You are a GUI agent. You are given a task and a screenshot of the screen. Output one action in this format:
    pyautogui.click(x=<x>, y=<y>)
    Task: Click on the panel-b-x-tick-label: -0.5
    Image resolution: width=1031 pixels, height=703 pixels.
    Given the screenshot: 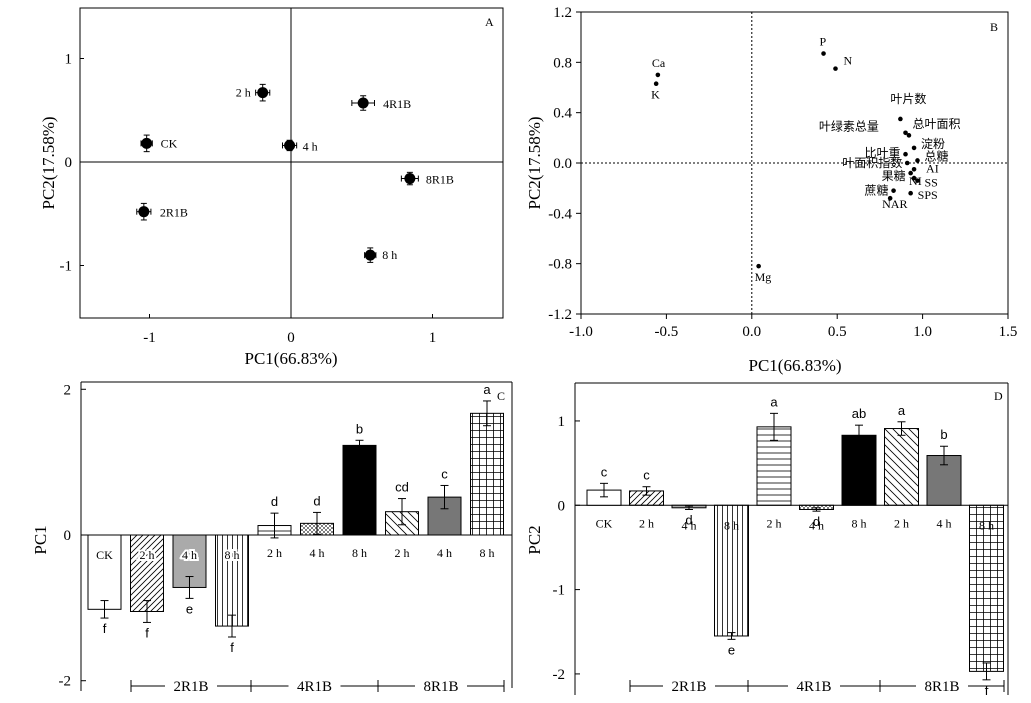 What is the action you would take?
    pyautogui.click(x=667, y=332)
    